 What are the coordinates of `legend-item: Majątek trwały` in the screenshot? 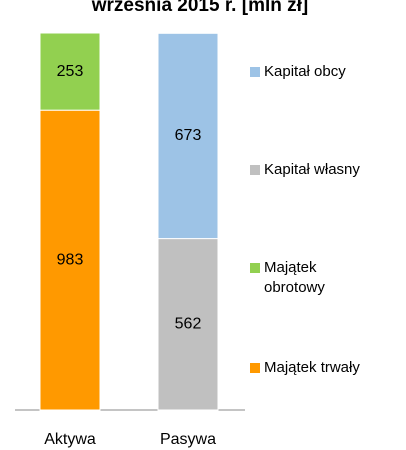 It's located at (325, 368).